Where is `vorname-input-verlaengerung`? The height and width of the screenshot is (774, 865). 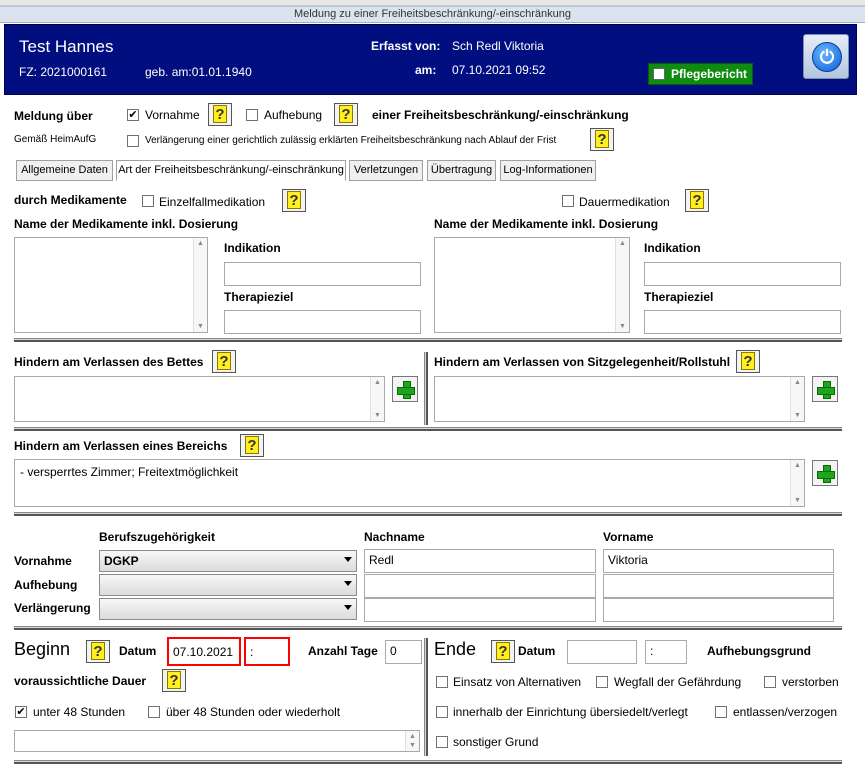 vorname-input-verlaengerung is located at coordinates (718, 610).